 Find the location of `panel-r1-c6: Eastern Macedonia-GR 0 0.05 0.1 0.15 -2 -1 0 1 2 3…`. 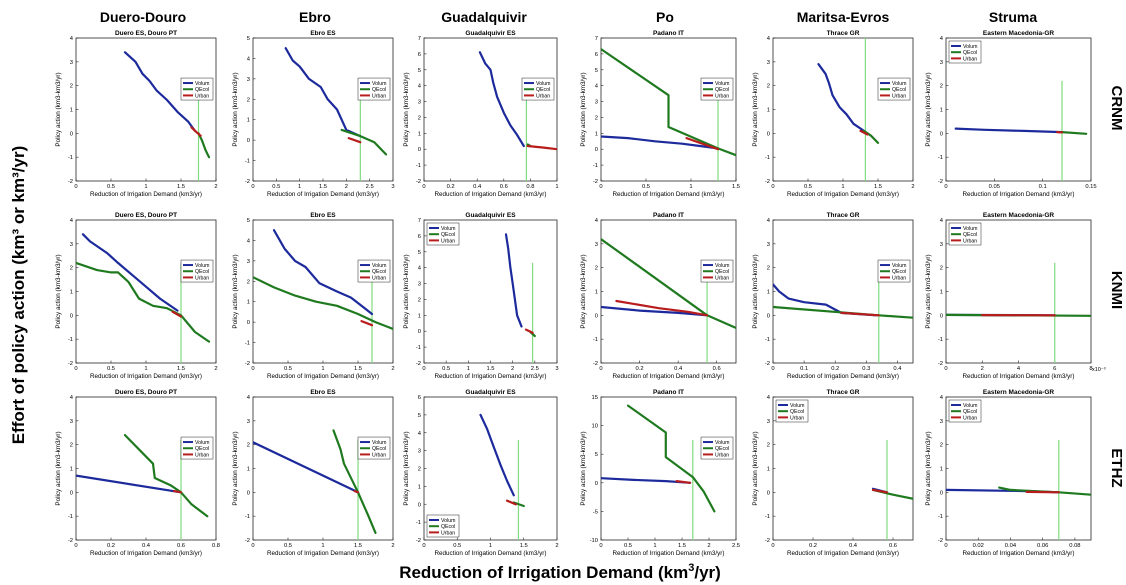

panel-r1-c6: Eastern Macedonia-GR 0 0.05 0.1 0.15 -2 -1 0 1 2 3… is located at coordinates (1011, 114).